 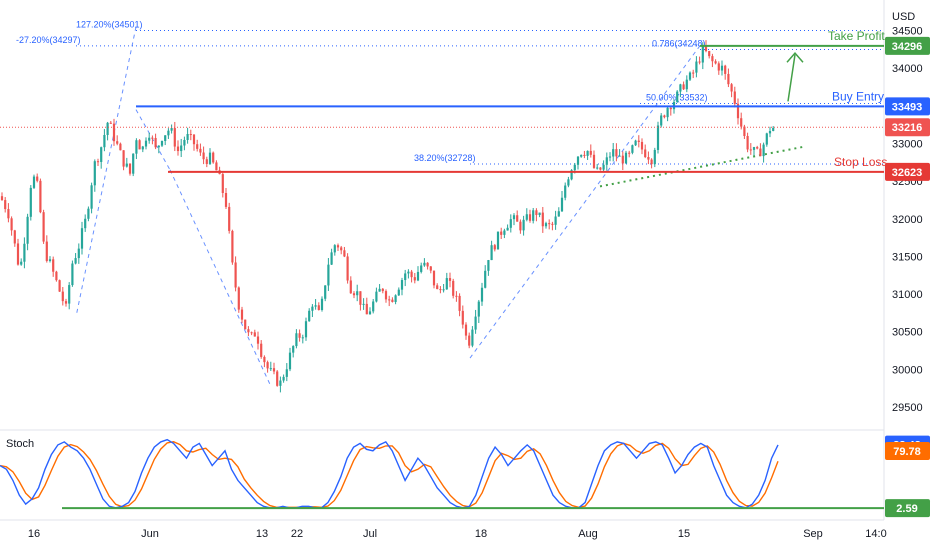 What do you see at coordinates (109, 25) in the screenshot?
I see `fib-level-label: 127.20%(34501)` at bounding box center [109, 25].